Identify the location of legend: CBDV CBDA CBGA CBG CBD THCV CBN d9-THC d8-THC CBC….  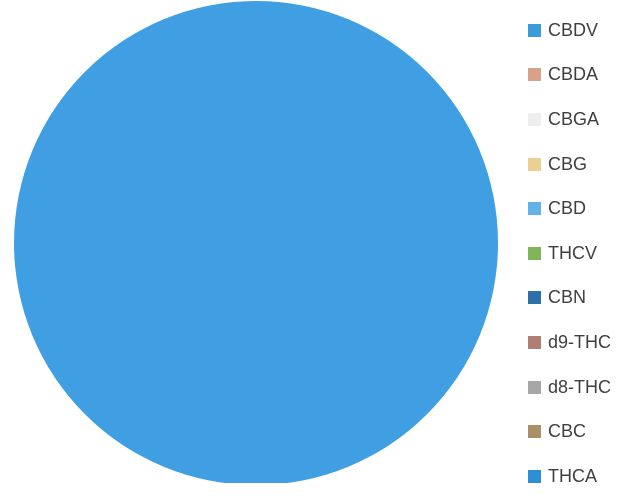
(569, 253).